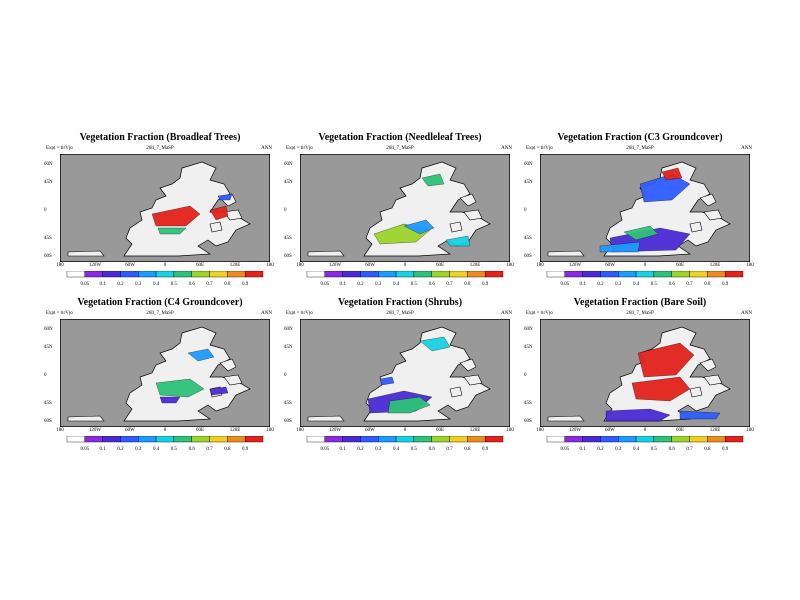  Describe the element at coordinates (156, 449) in the screenshot. I see `colorbar-tick-label: 0.4` at that location.